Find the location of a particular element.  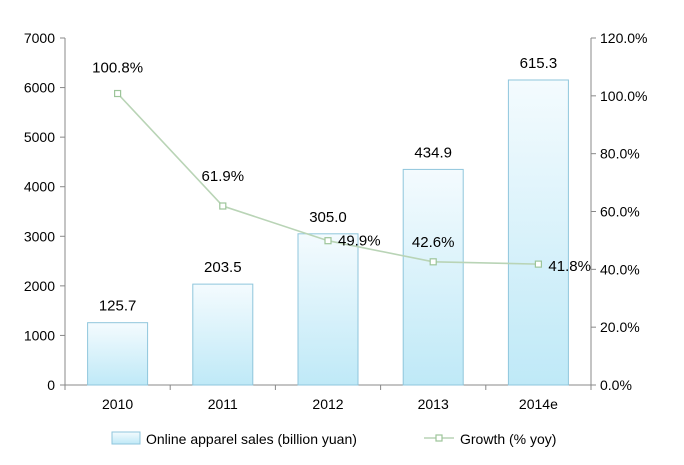

legend-bar-label: Online apparel sales (billion yuan) is located at coordinates (251, 439).